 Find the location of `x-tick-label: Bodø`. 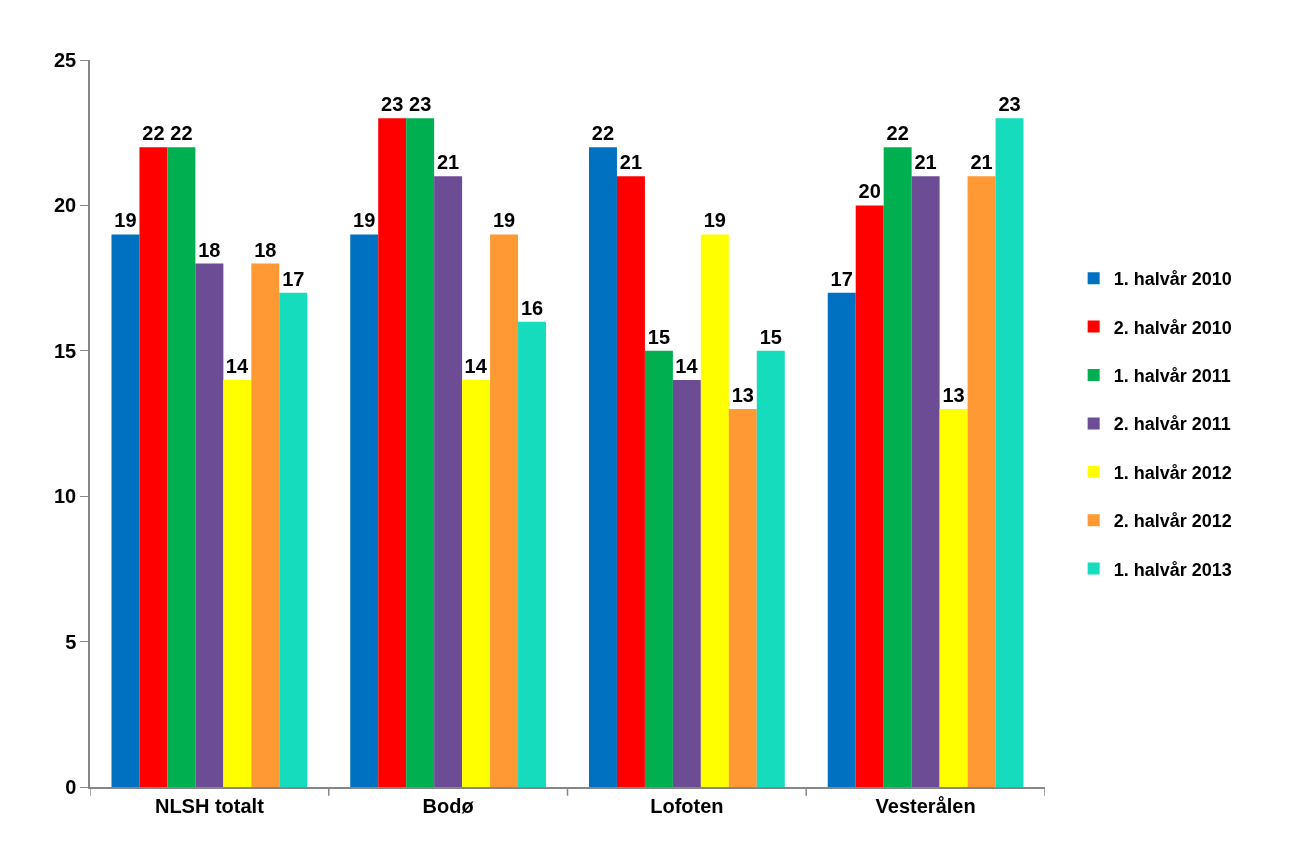

x-tick-label: Bodø is located at coordinates (448, 805).